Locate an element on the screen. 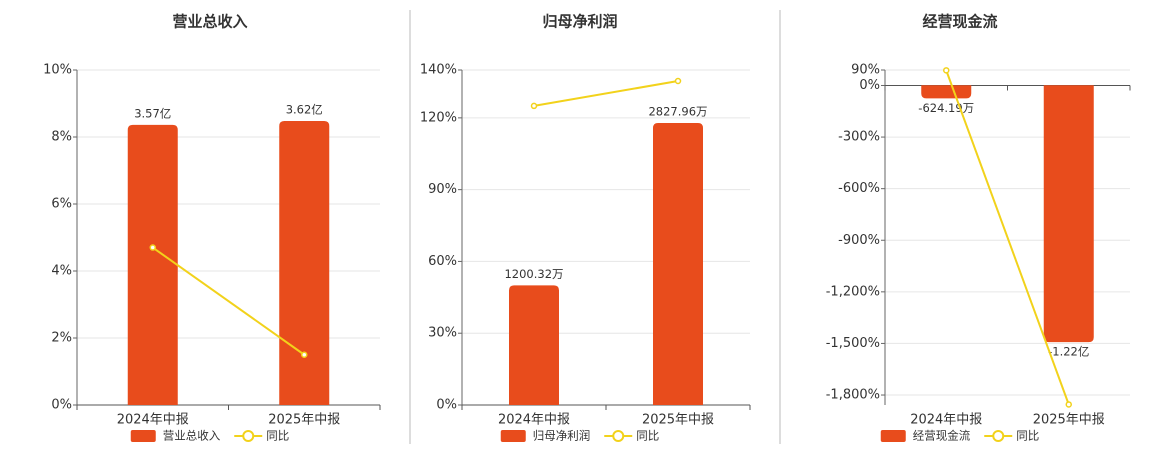  y-tick-label: 6% is located at coordinates (61, 204).